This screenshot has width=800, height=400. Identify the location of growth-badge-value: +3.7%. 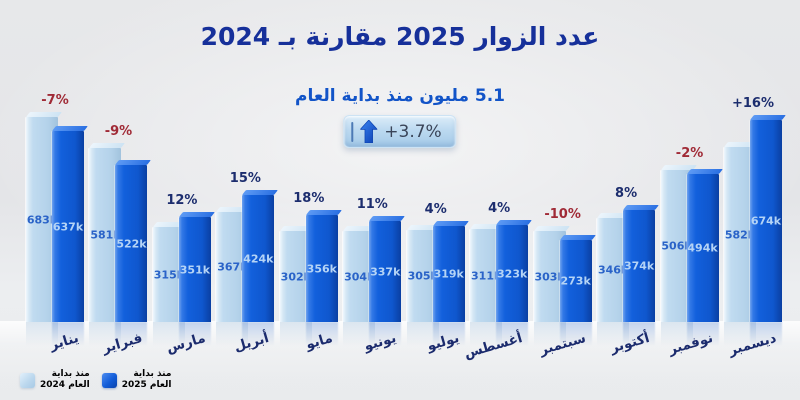
(413, 131).